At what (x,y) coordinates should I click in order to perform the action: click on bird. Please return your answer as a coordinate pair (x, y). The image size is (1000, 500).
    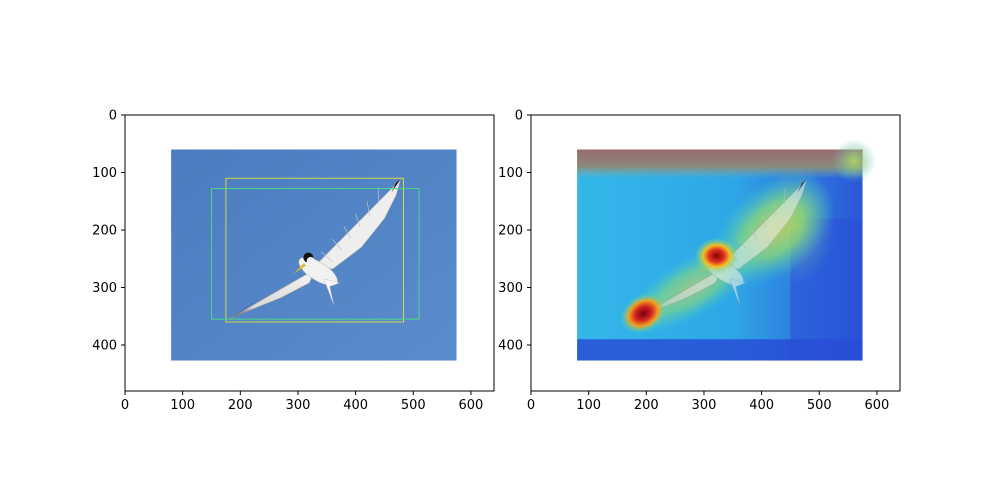
    Looking at the image, I should click on (314, 249).